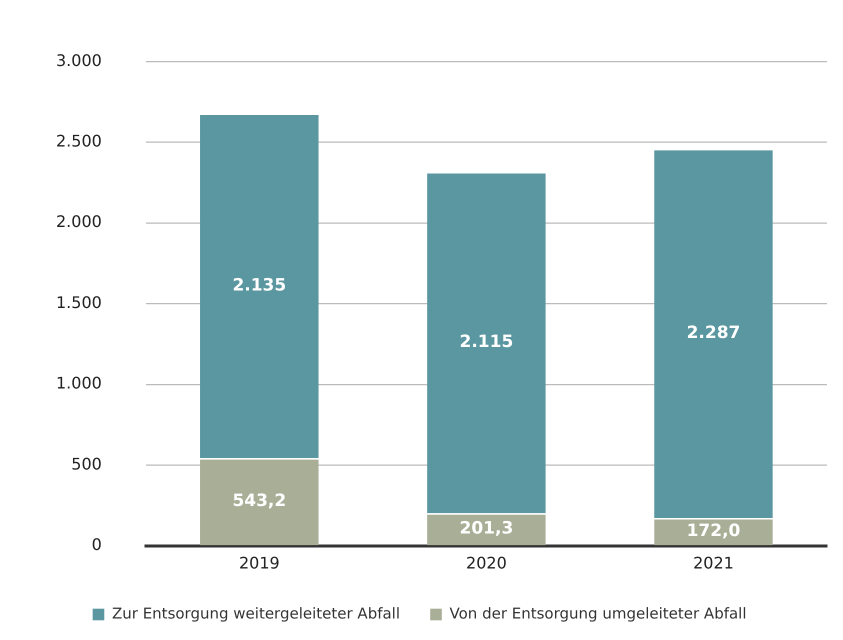 Image resolution: width=843 pixels, height=640 pixels. What do you see at coordinates (486, 563) in the screenshot?
I see `x-tick-label: 2020` at bounding box center [486, 563].